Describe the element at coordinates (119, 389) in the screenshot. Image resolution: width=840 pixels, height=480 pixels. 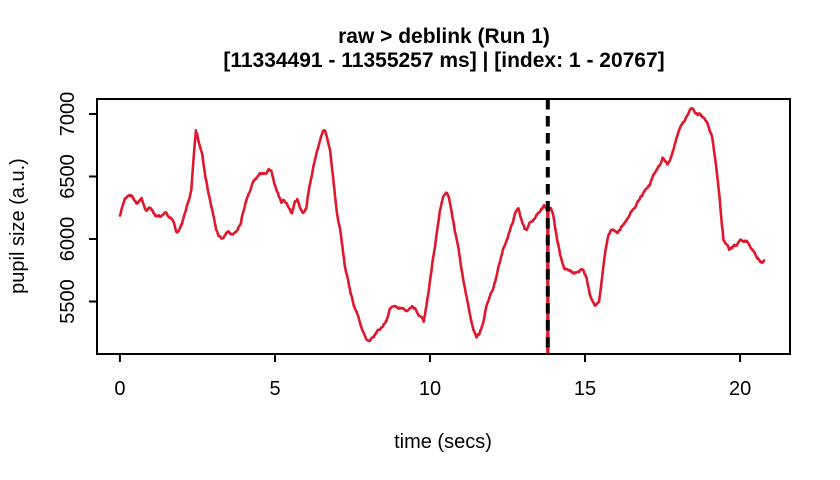
I see `x-tick-label: 0` at that location.